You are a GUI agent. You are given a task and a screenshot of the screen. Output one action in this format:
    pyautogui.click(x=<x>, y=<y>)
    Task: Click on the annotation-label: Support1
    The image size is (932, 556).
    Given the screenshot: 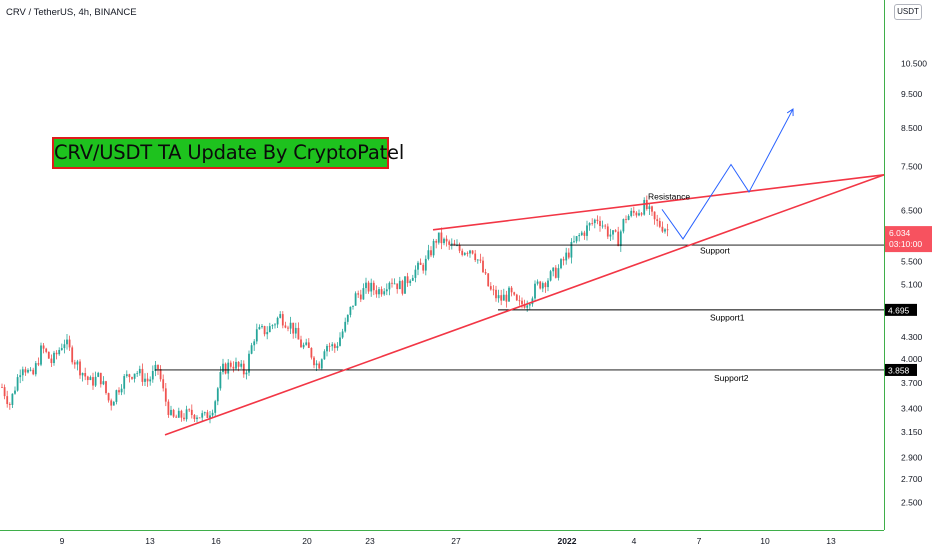 What is the action you would take?
    pyautogui.click(x=727, y=317)
    